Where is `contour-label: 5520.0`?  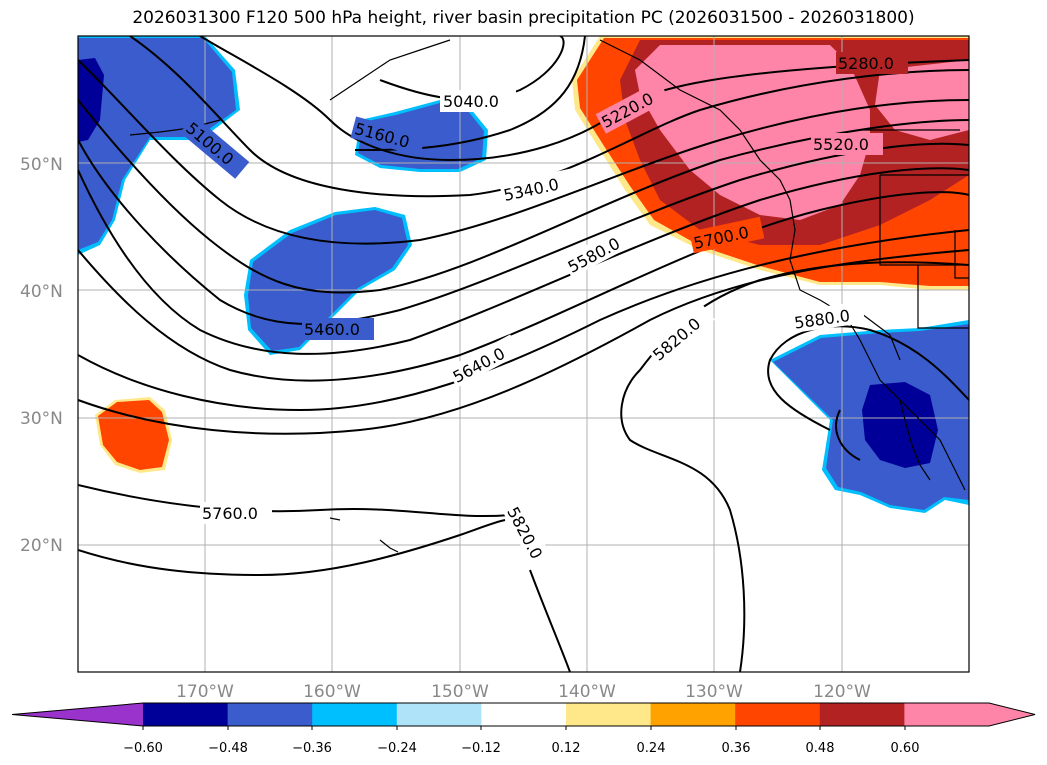 contour-label: 5520.0 is located at coordinates (841, 144).